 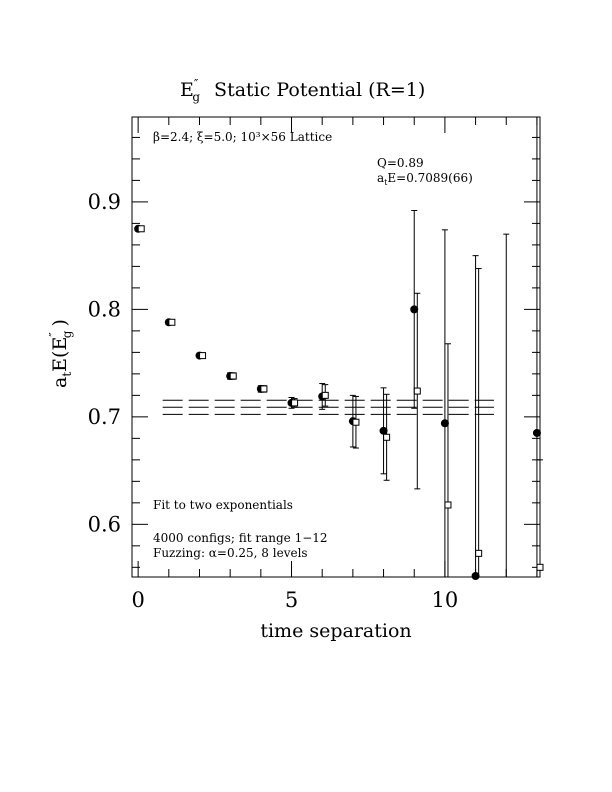 I want to click on ylabel-sup: ″, so click(x=54, y=334).